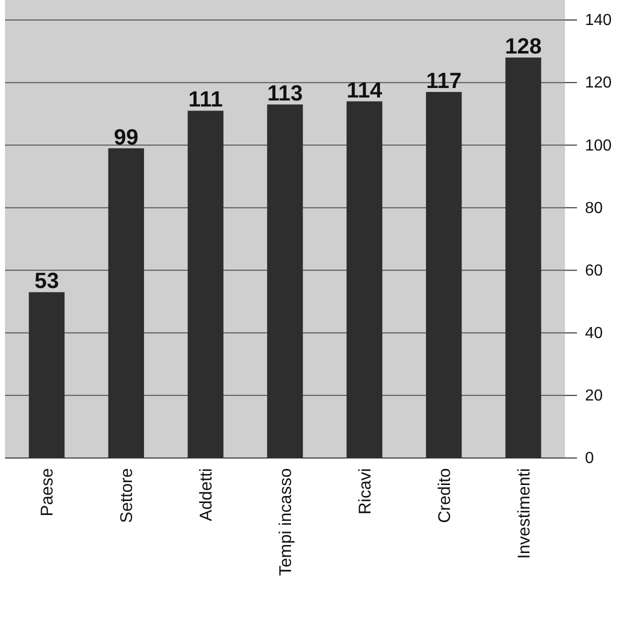  Describe the element at coordinates (594, 271) in the screenshot. I see `y-tick-label: 60` at that location.